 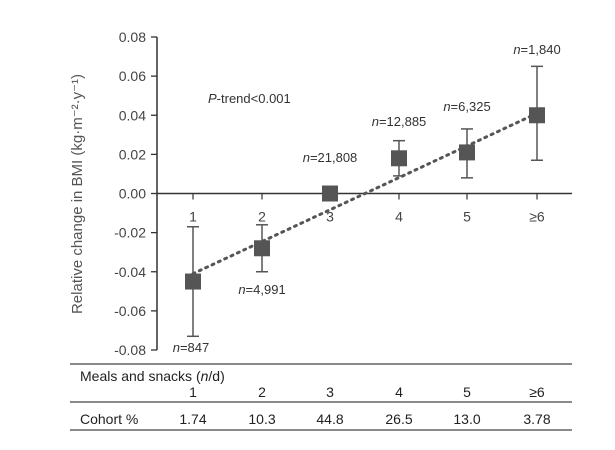 What do you see at coordinates (130, 350) in the screenshot?
I see `y-tick-label: -0.08` at bounding box center [130, 350].